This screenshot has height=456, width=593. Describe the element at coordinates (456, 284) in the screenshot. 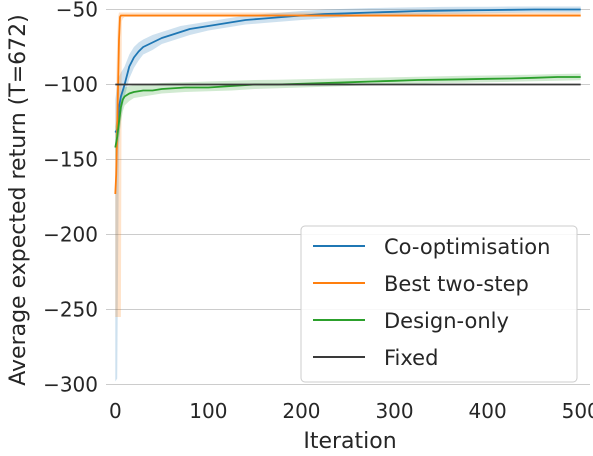

I see `legend-label: Best two-step` at that location.